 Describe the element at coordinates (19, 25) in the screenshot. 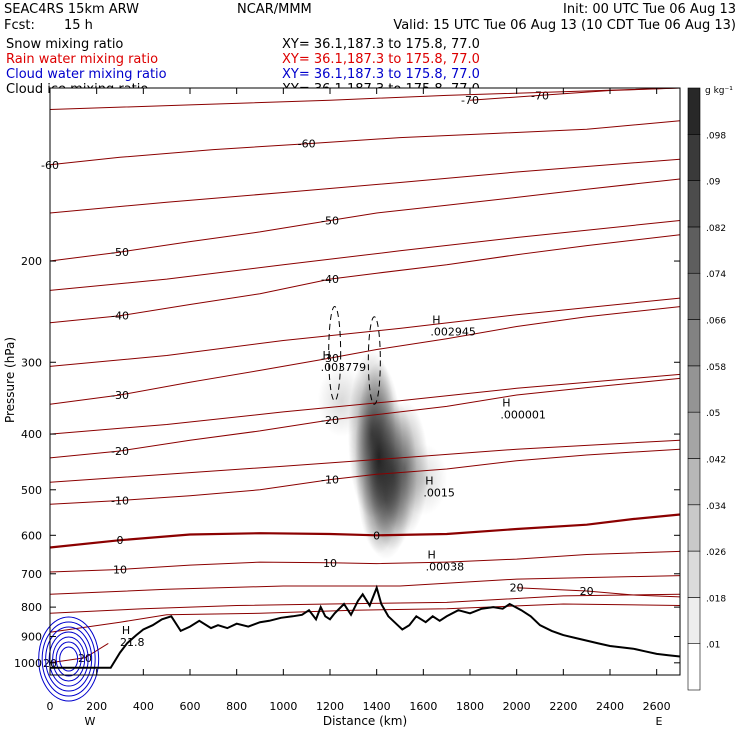

I see `forecast-label: Fcst:` at that location.